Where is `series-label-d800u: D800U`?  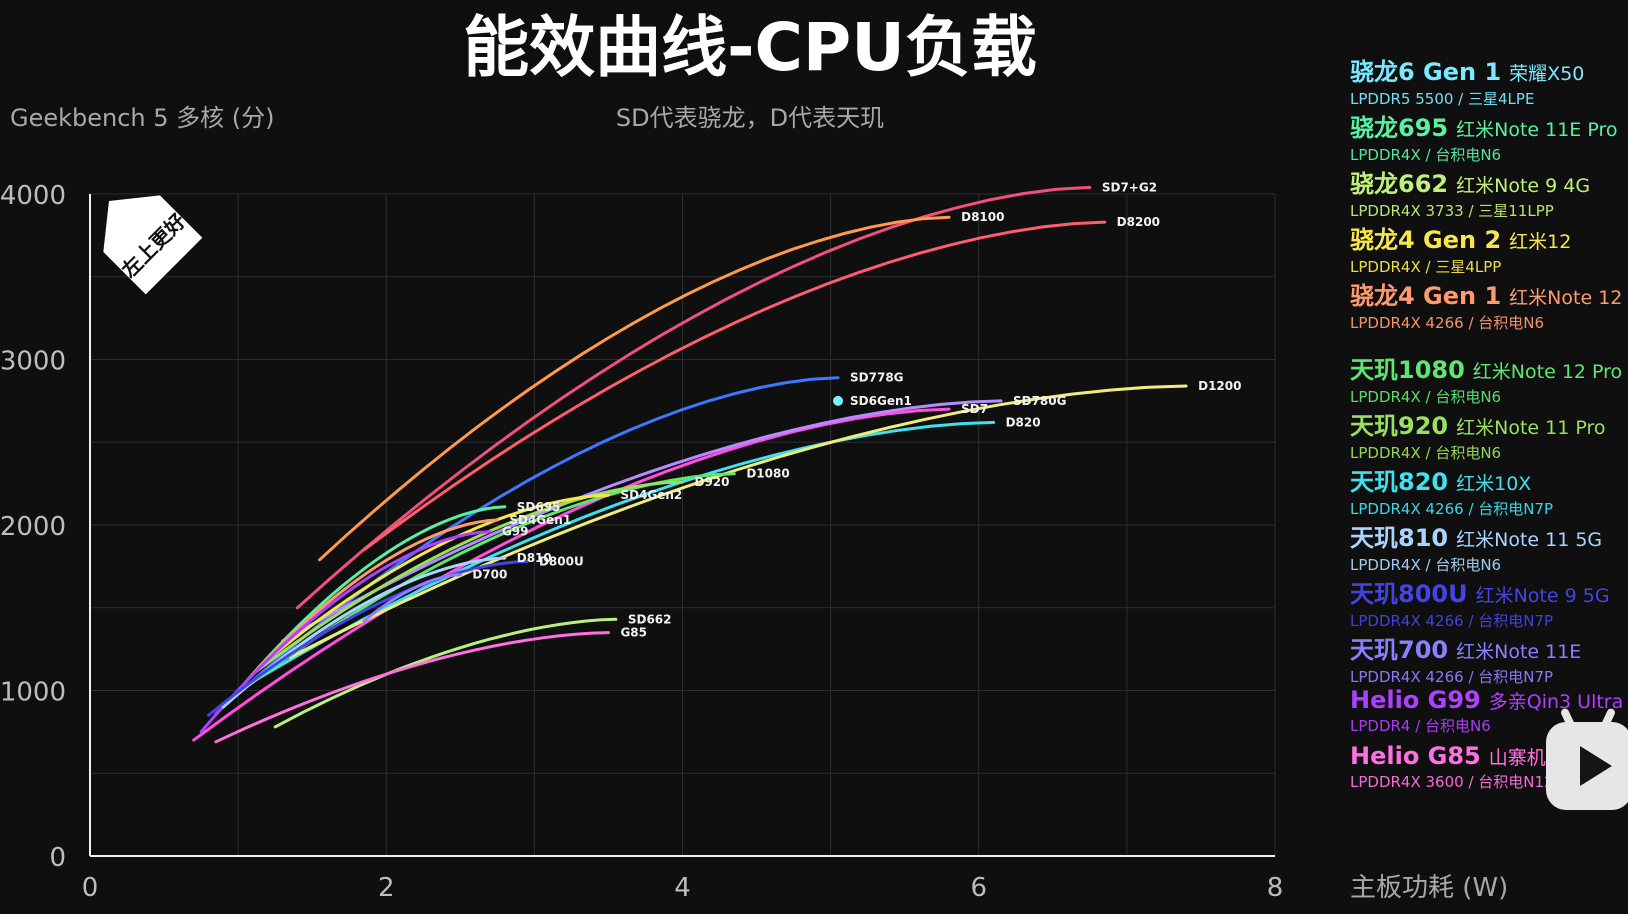 series-label-d800u: D800U is located at coordinates (561, 561).